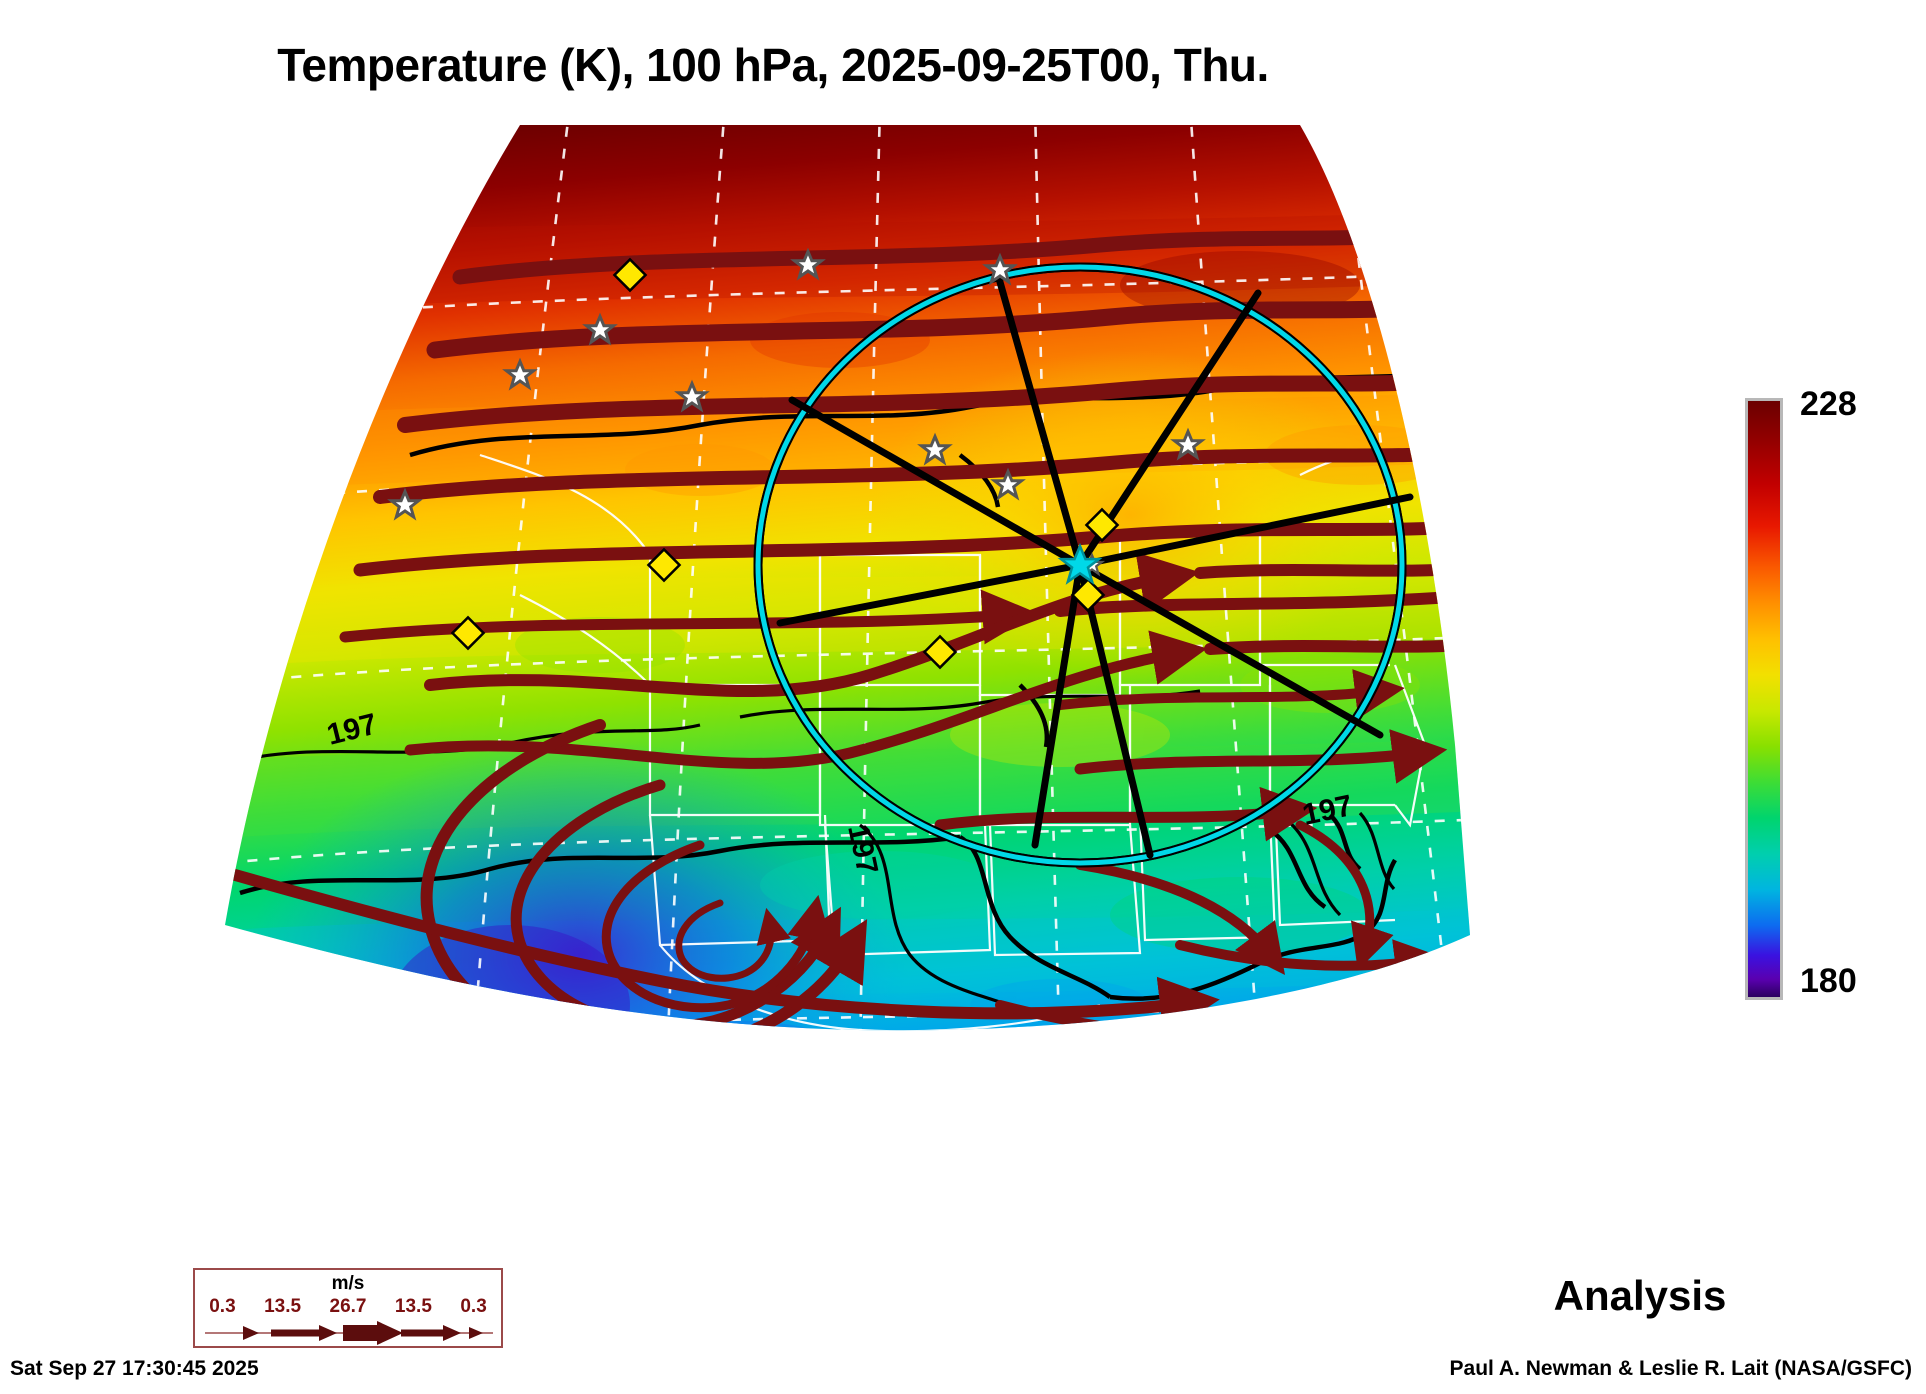  I want to click on wind-key-tick-2: 26.7, so click(348, 1306).